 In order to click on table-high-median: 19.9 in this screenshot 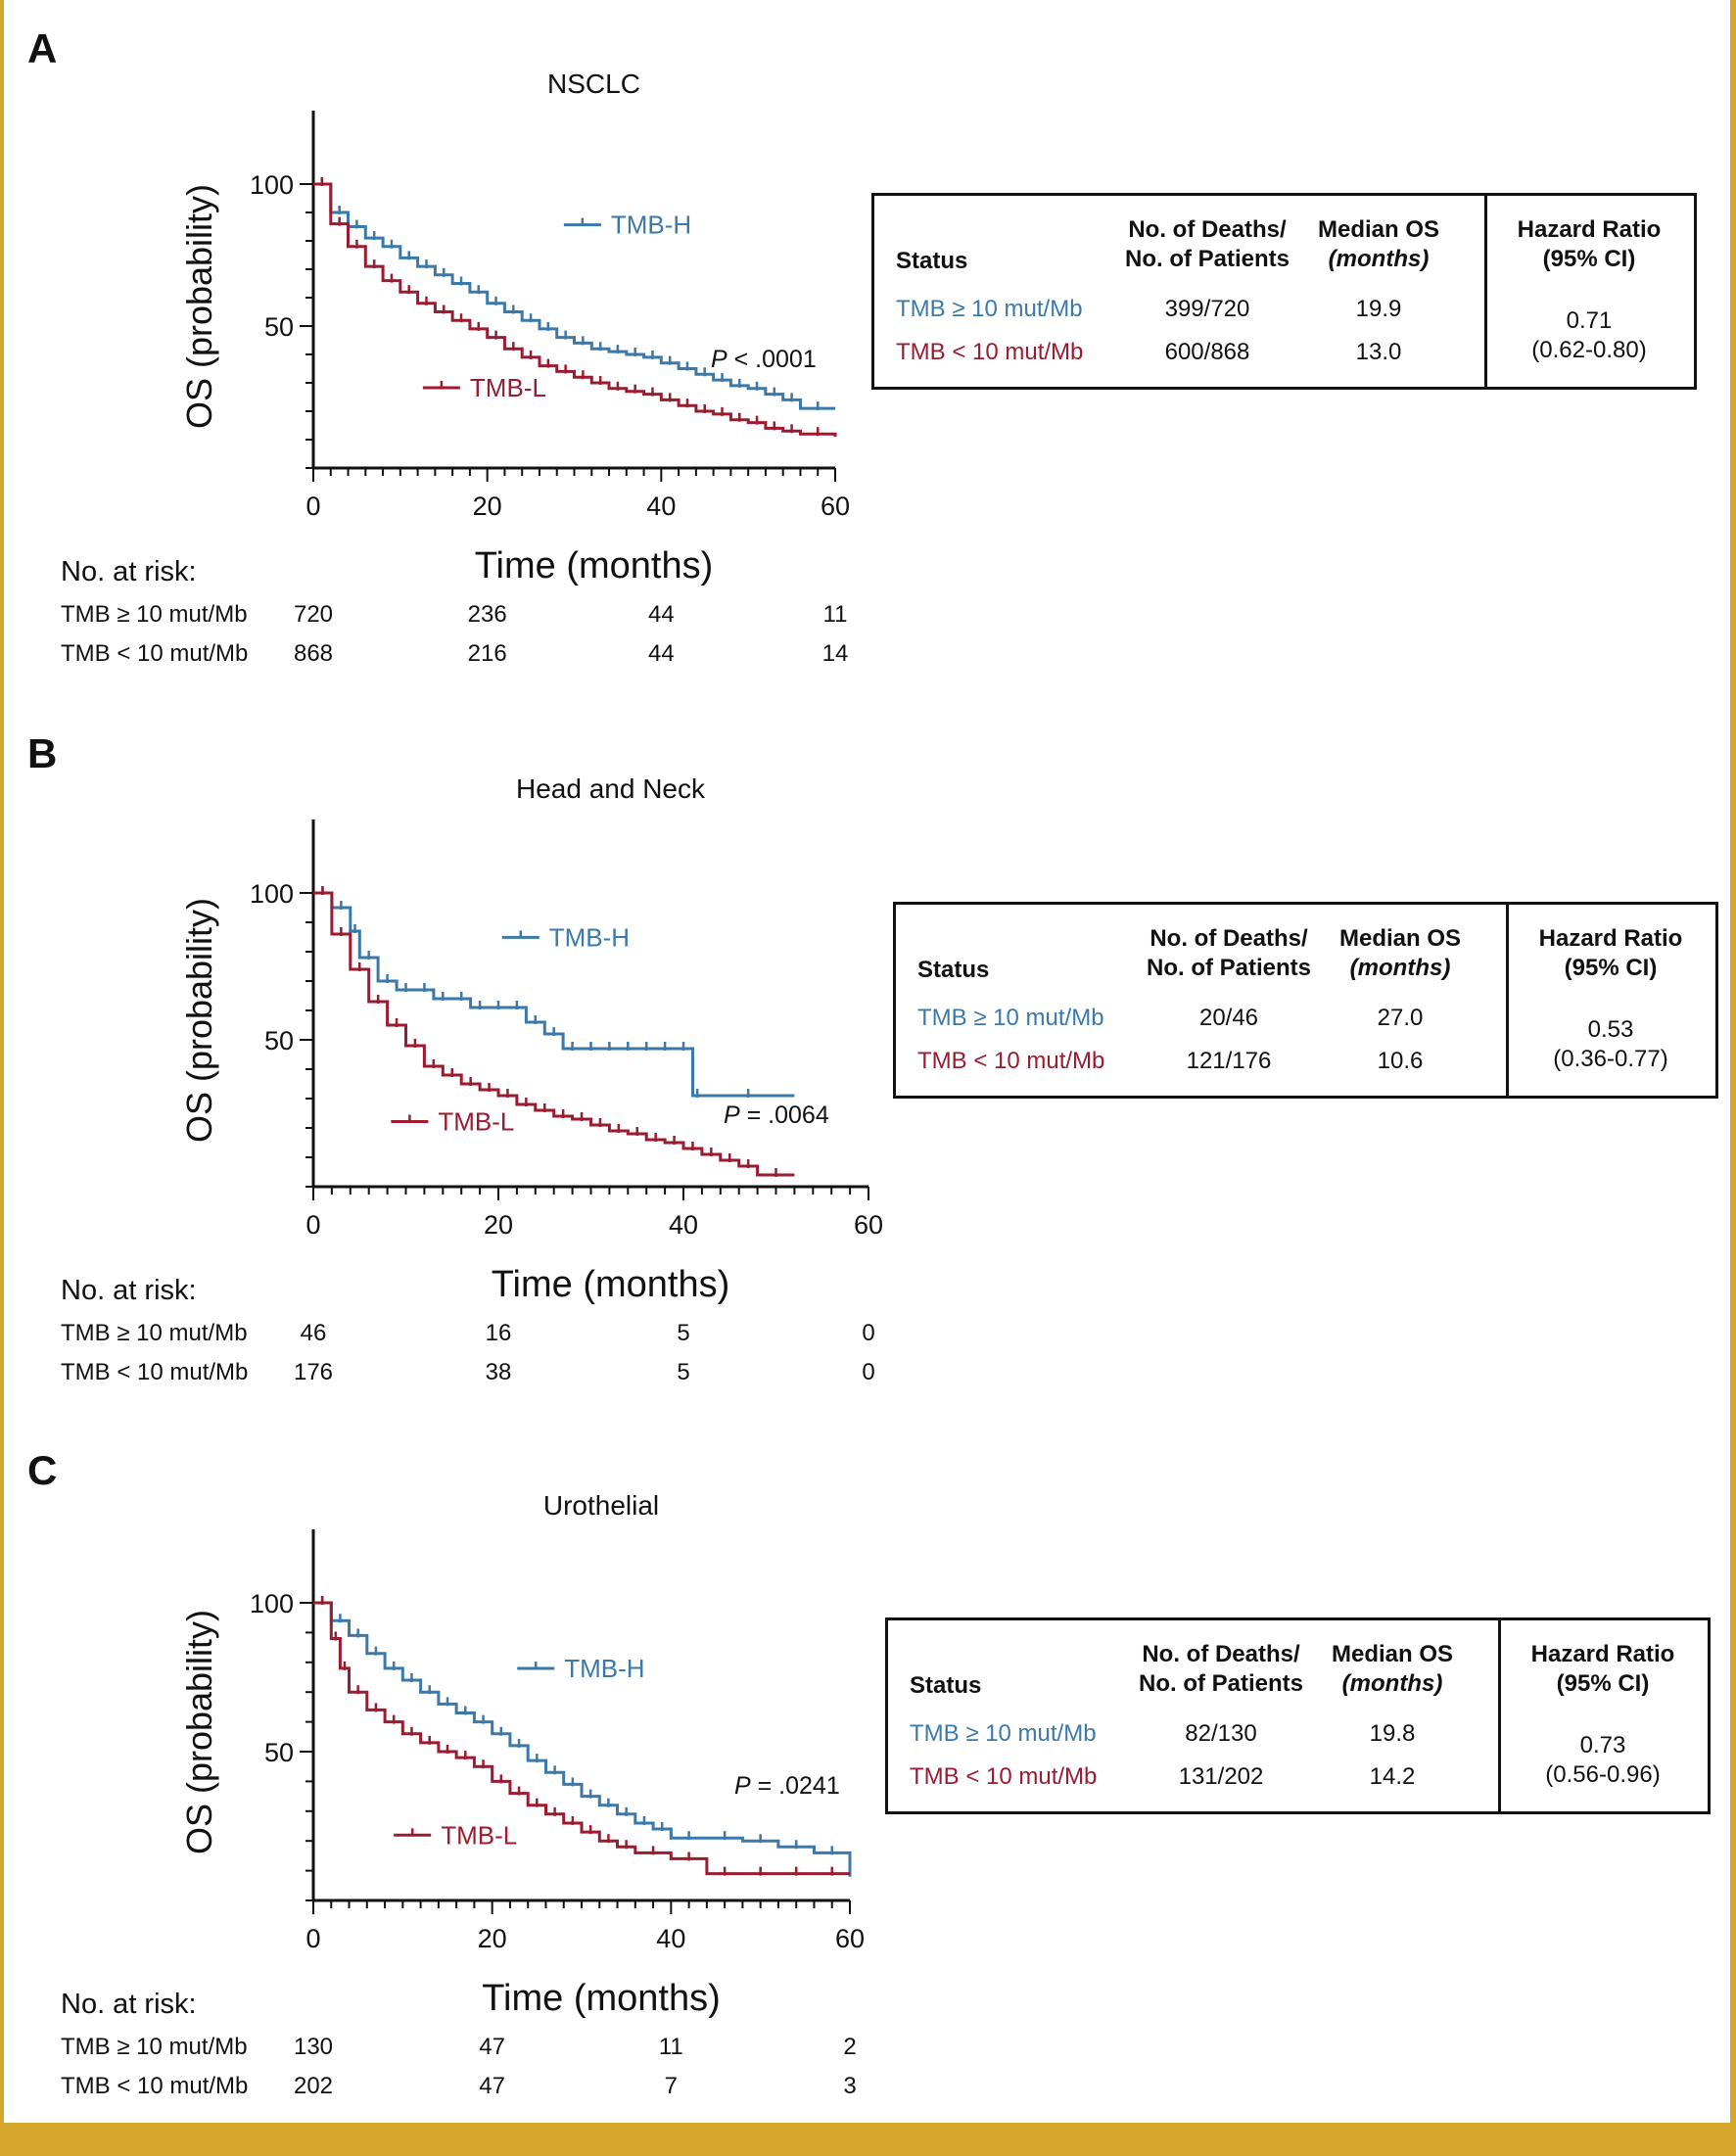, I will do `click(1378, 309)`.